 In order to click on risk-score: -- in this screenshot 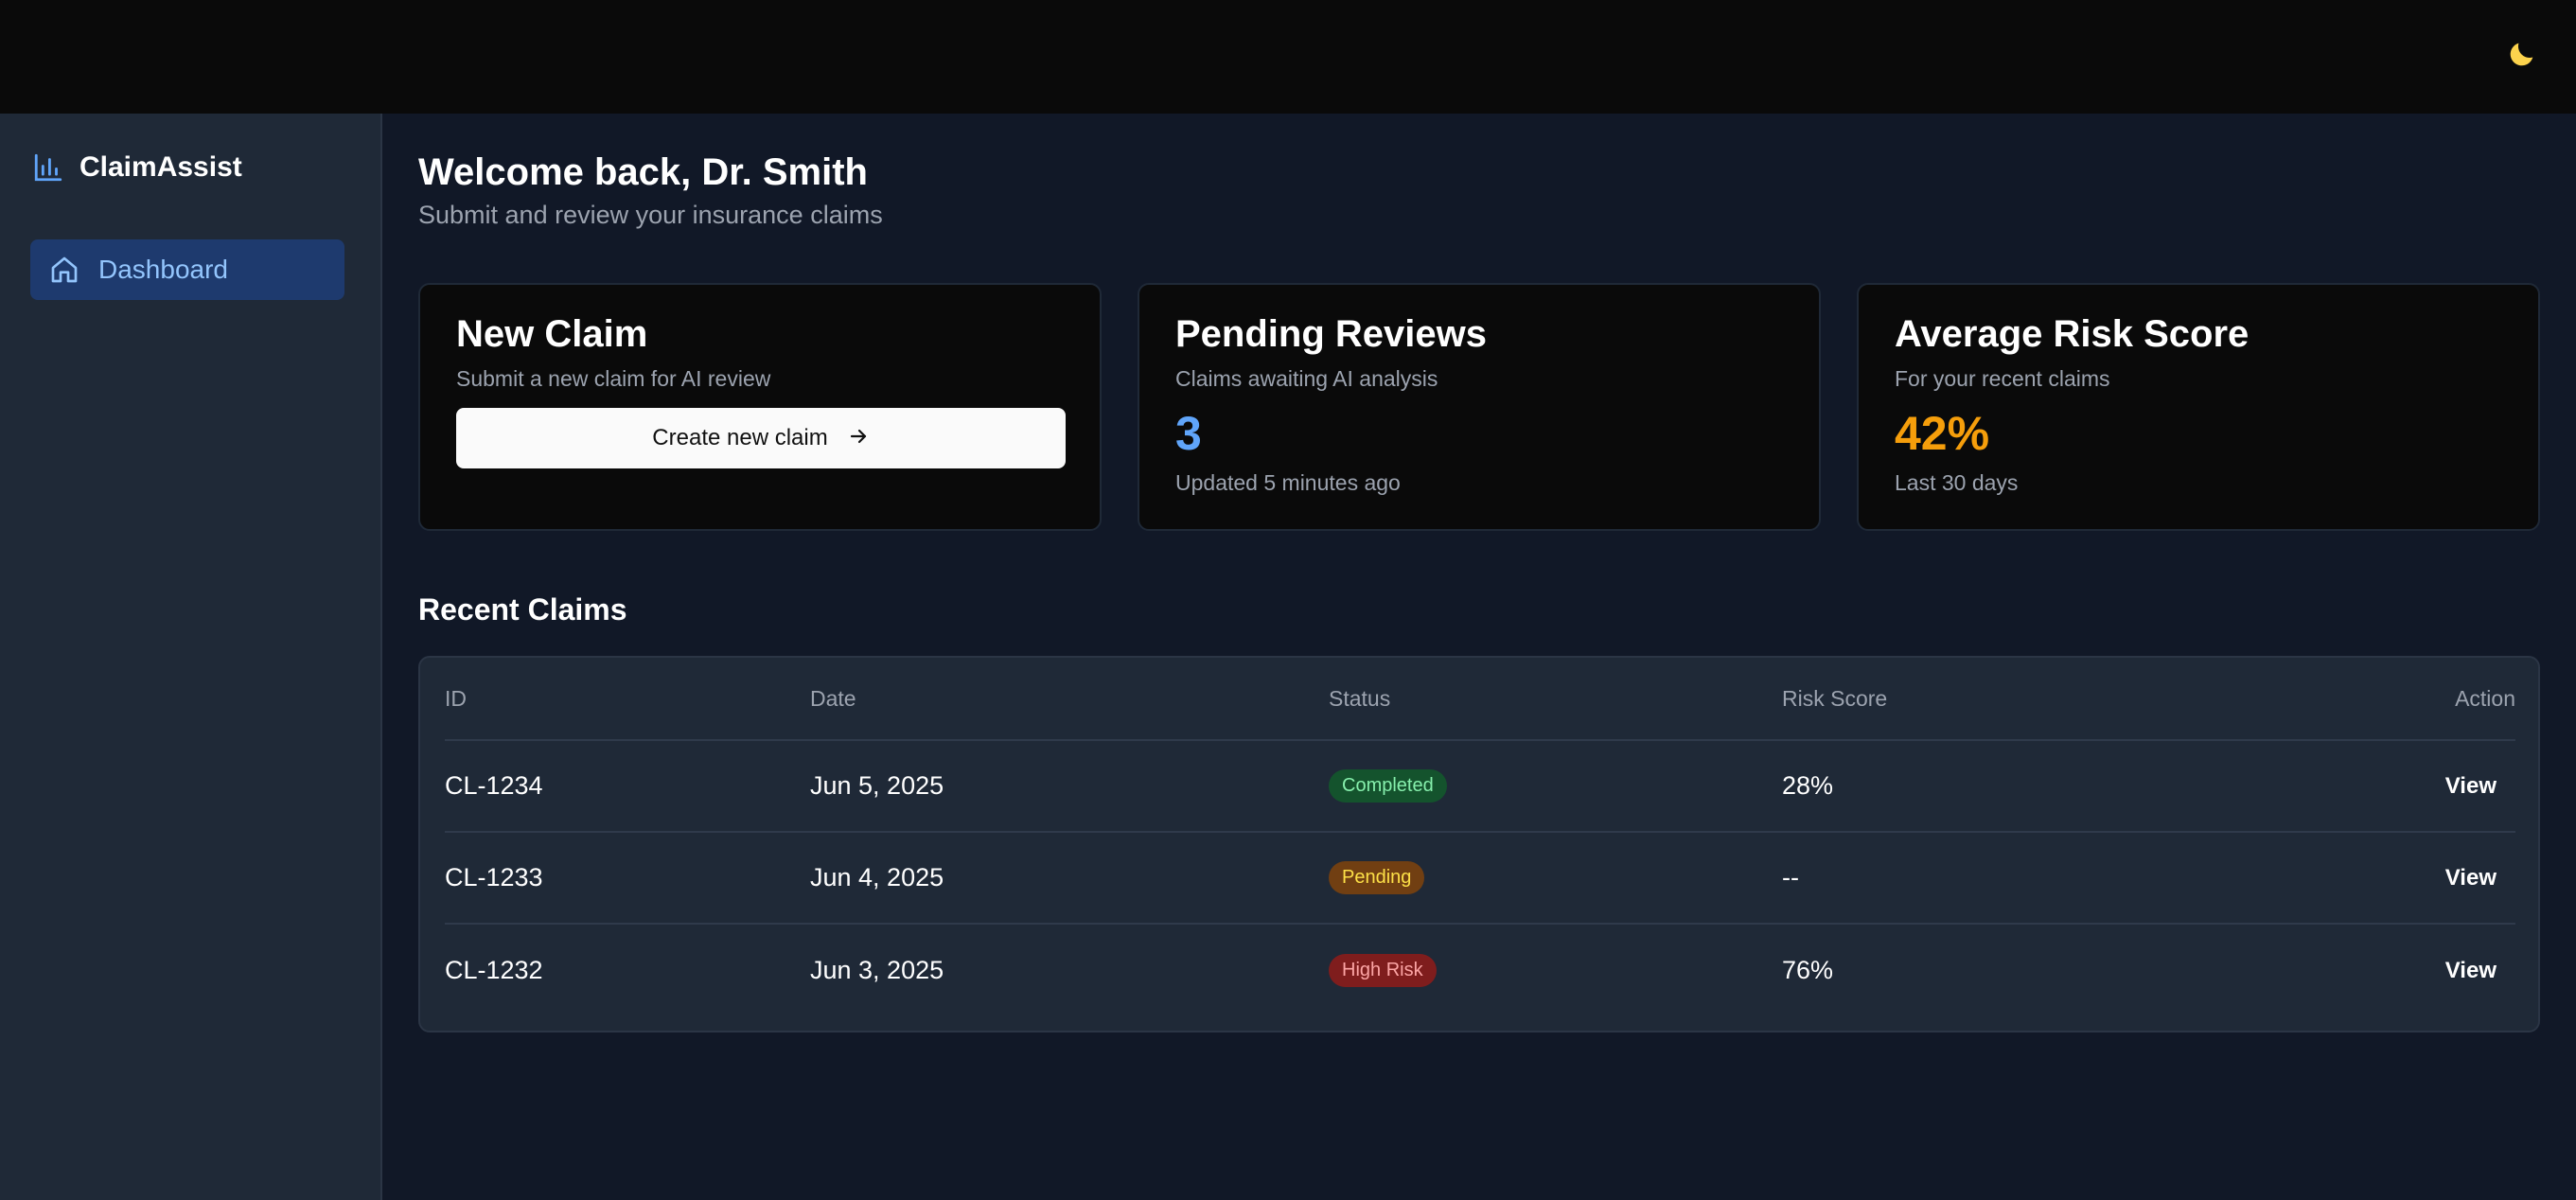, I will do `click(1790, 877)`.